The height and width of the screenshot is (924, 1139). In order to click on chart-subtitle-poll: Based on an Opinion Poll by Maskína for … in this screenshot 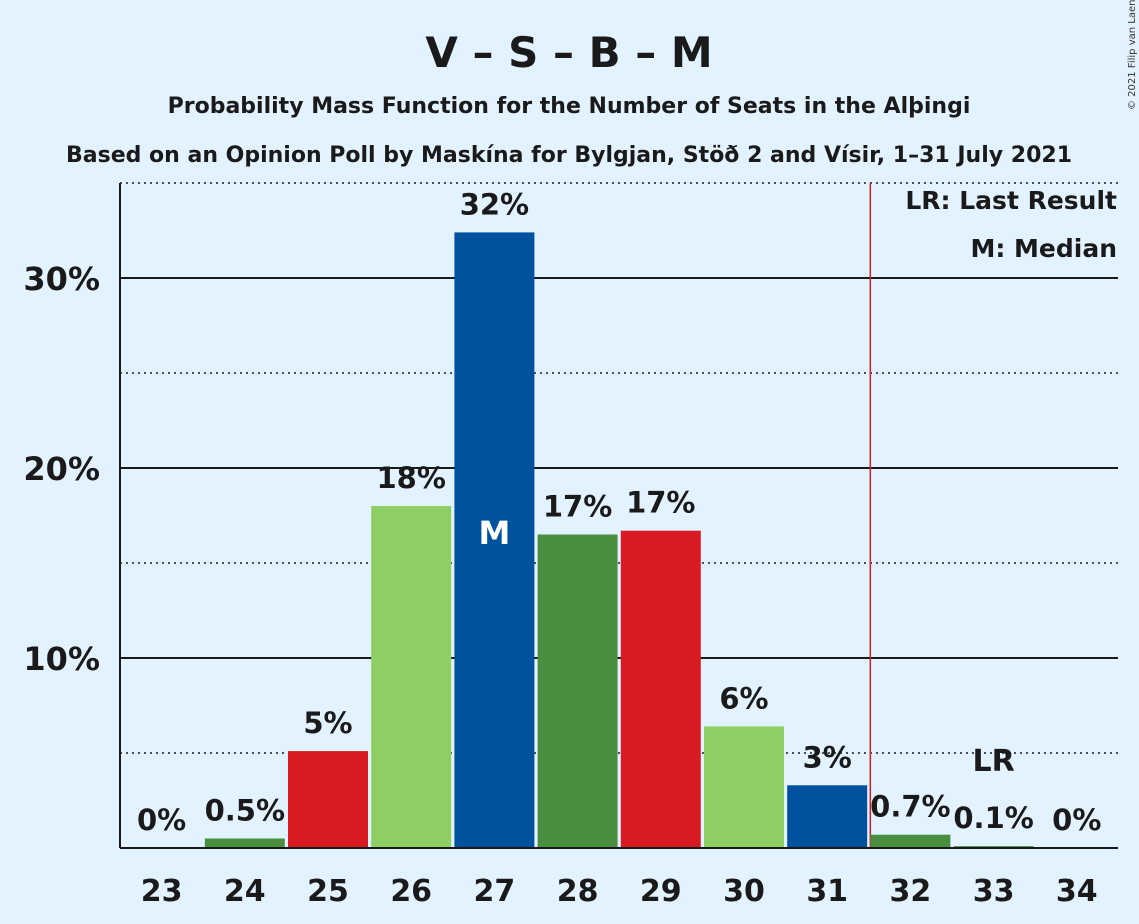, I will do `click(569, 155)`.